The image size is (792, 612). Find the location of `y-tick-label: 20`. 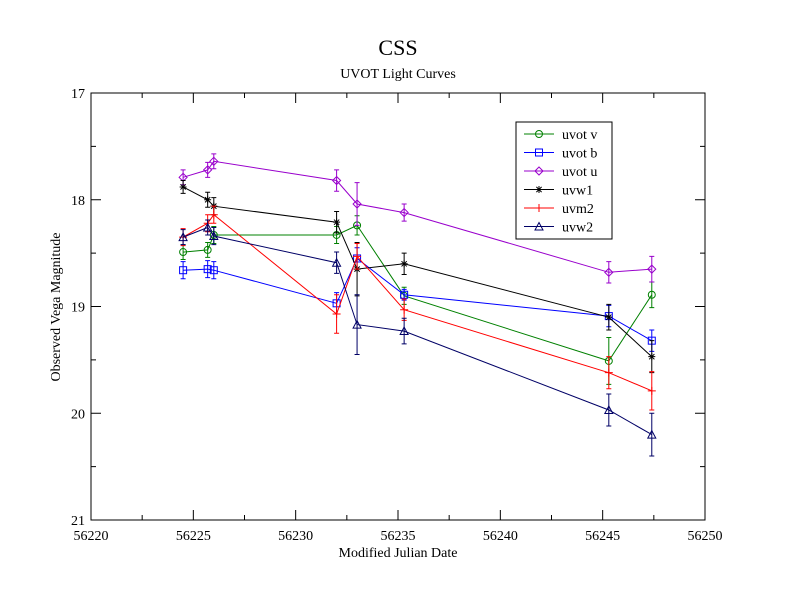

y-tick-label: 20 is located at coordinates (78, 414).